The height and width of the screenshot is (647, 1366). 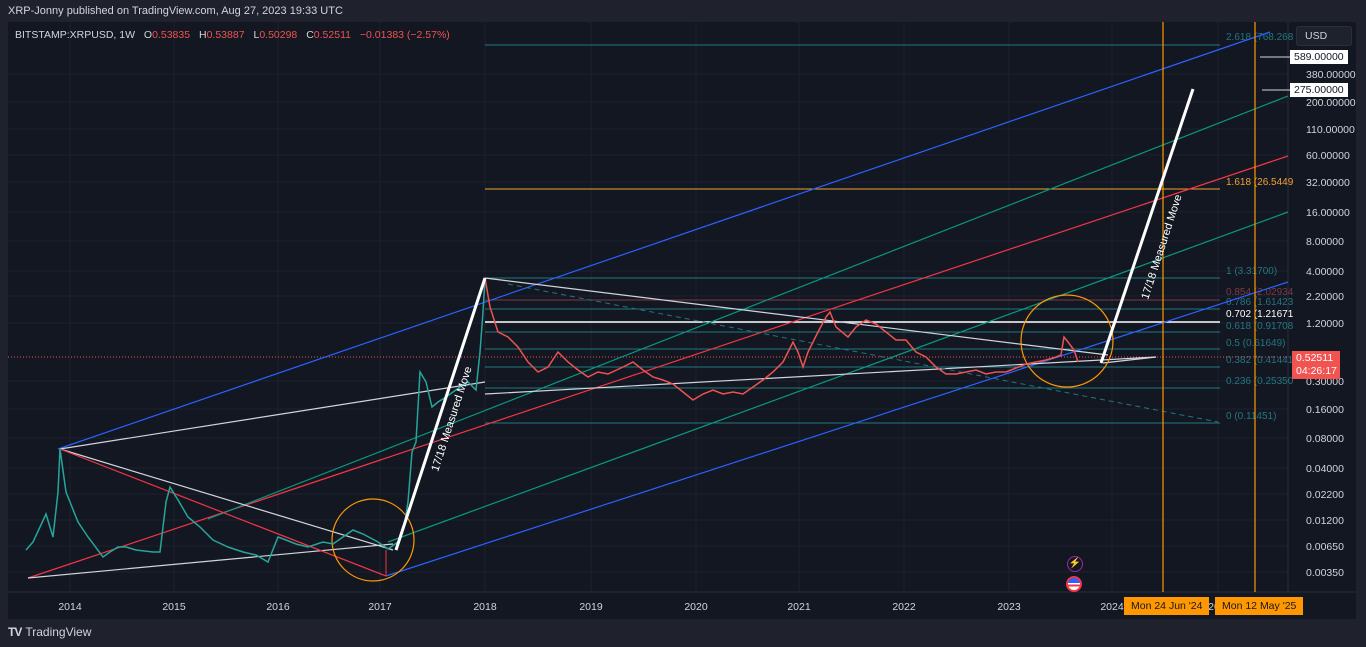 What do you see at coordinates (70, 607) in the screenshot?
I see `svg-text: 2014` at bounding box center [70, 607].